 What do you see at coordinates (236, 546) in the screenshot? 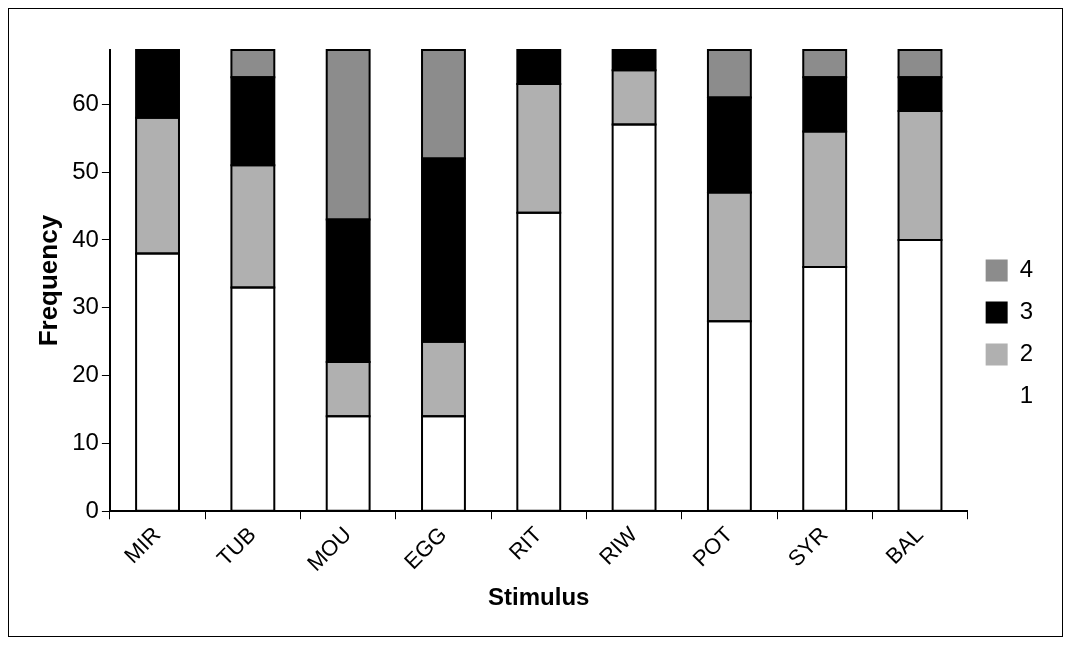
I see `x-tick-label: TUB` at bounding box center [236, 546].